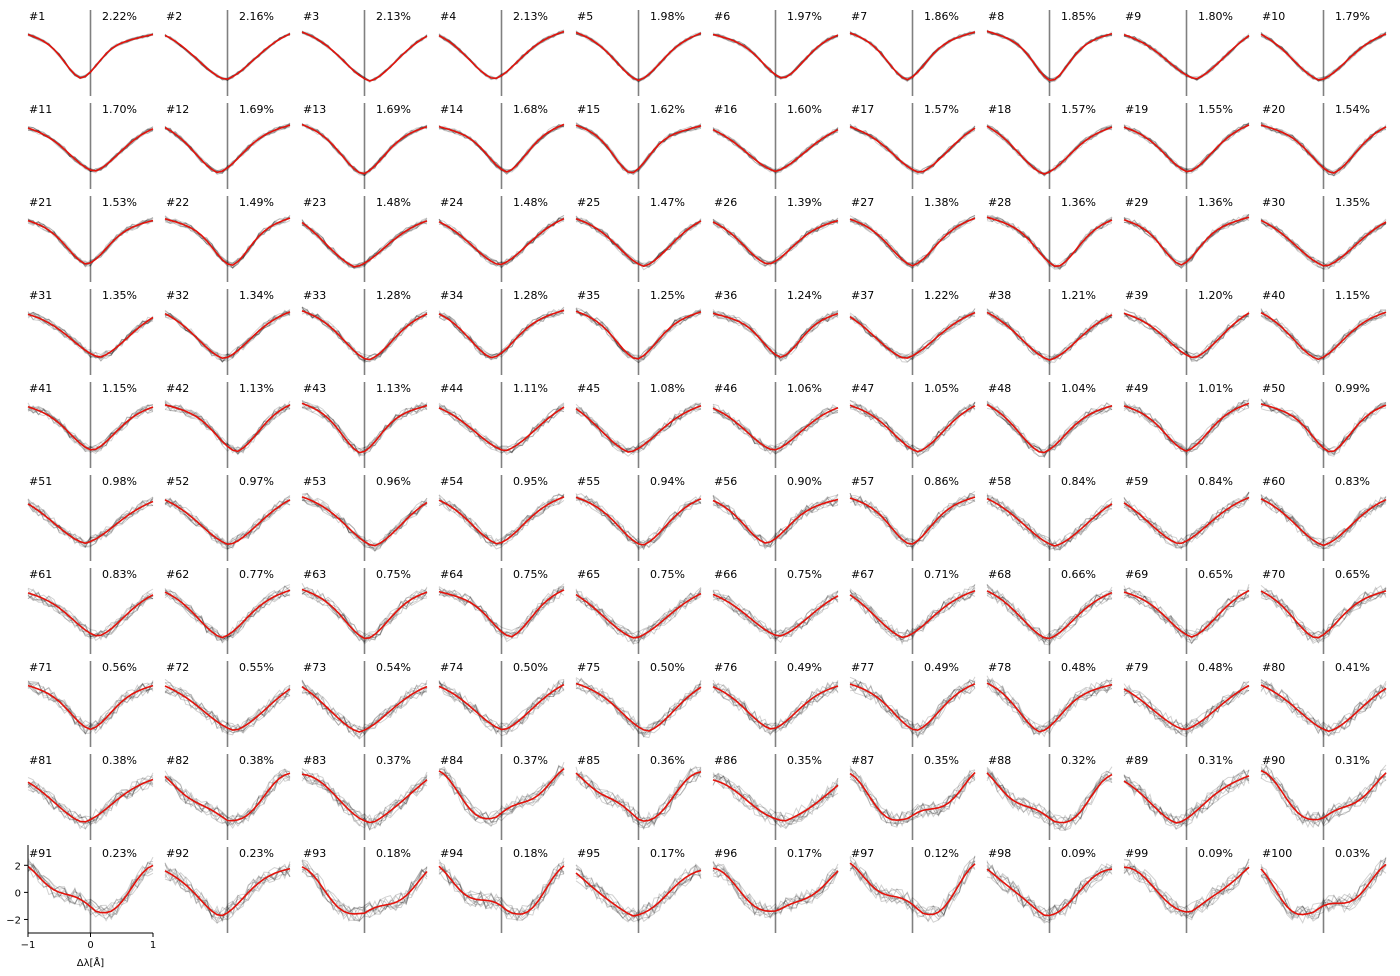 The image size is (1400, 976). I want to click on panel-id-label: #41, so click(40, 388).